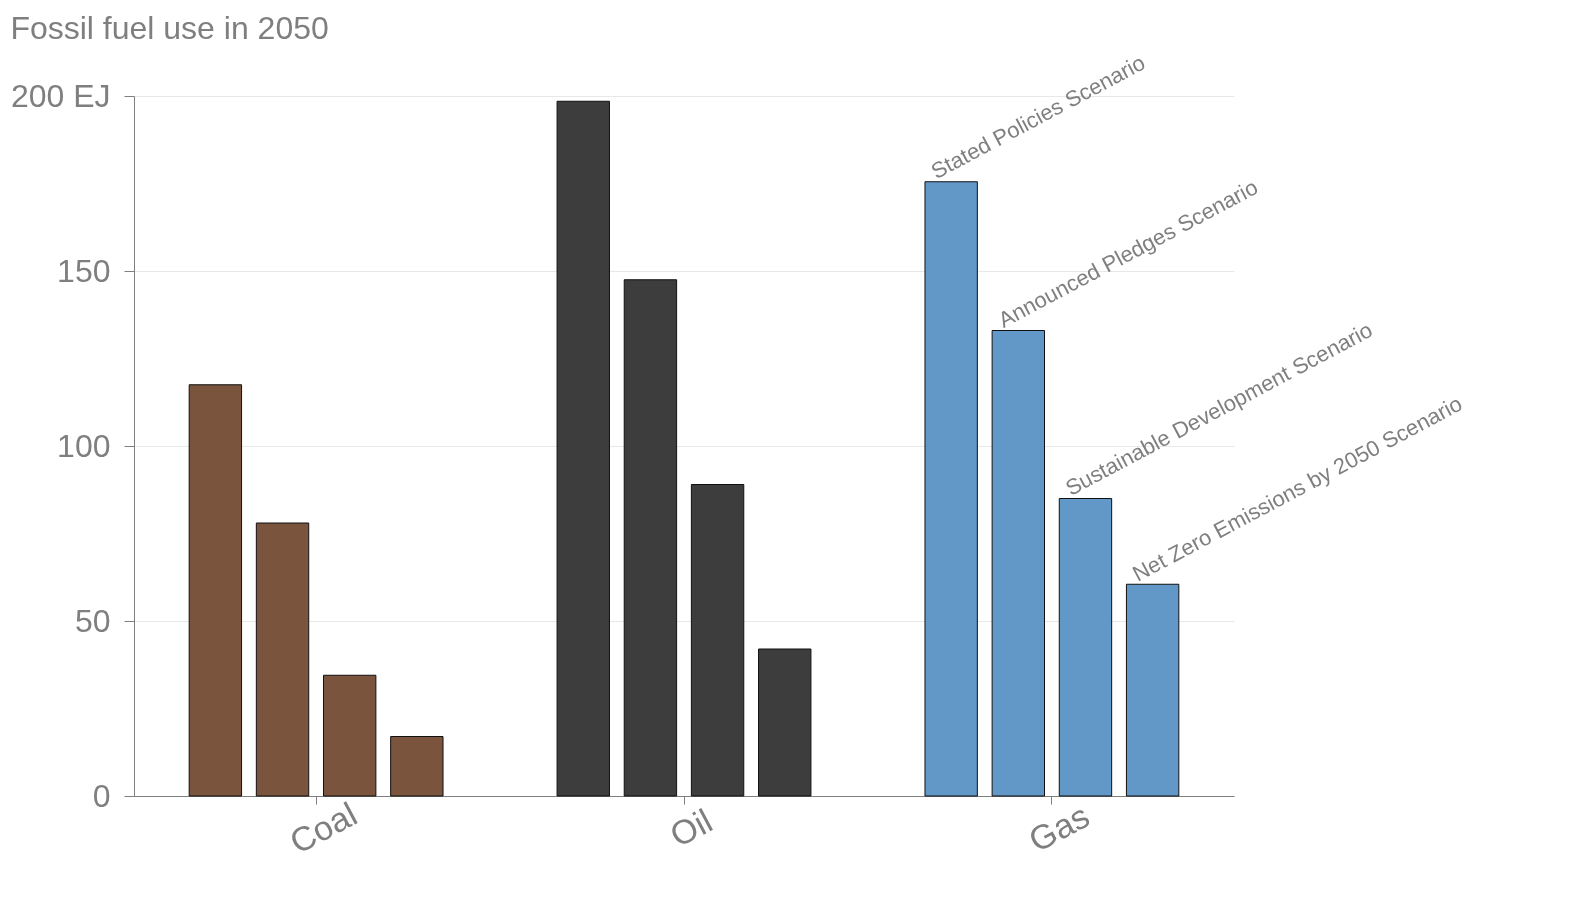 The width and height of the screenshot is (1582, 901). I want to click on y-tick-label: 150, so click(84, 270).